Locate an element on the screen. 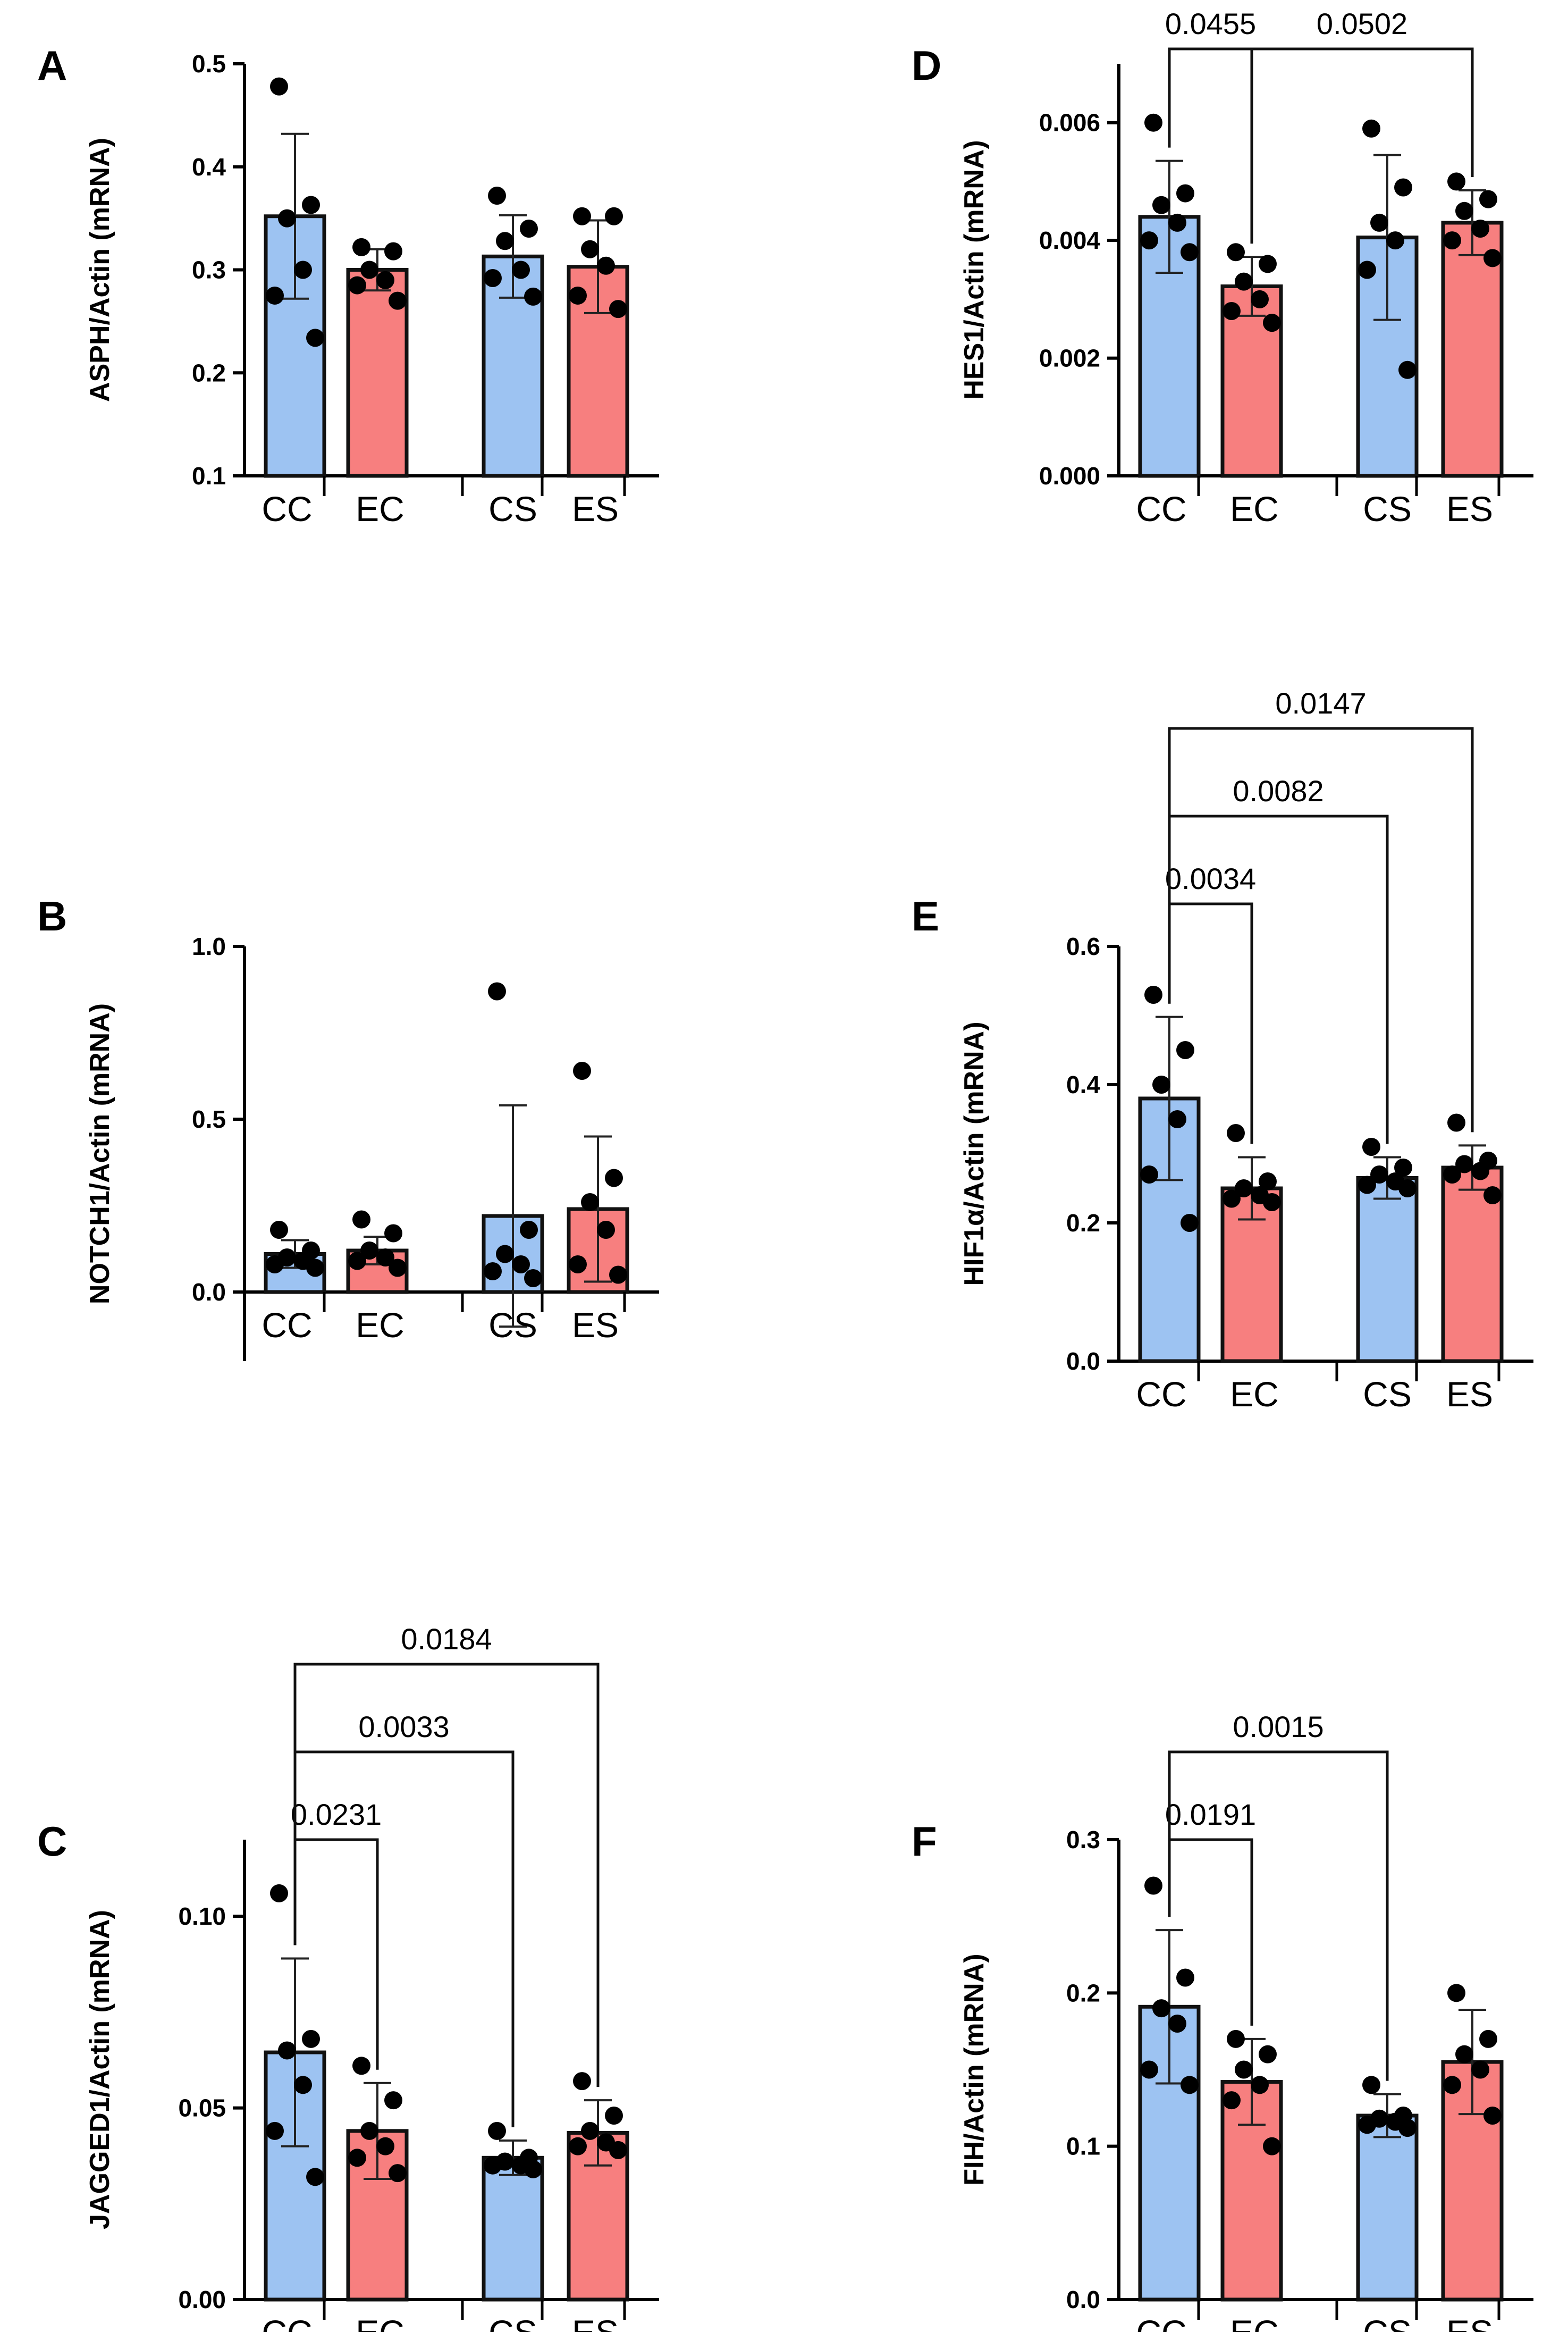  y-tick-label: 0.004 is located at coordinates (1070, 240).